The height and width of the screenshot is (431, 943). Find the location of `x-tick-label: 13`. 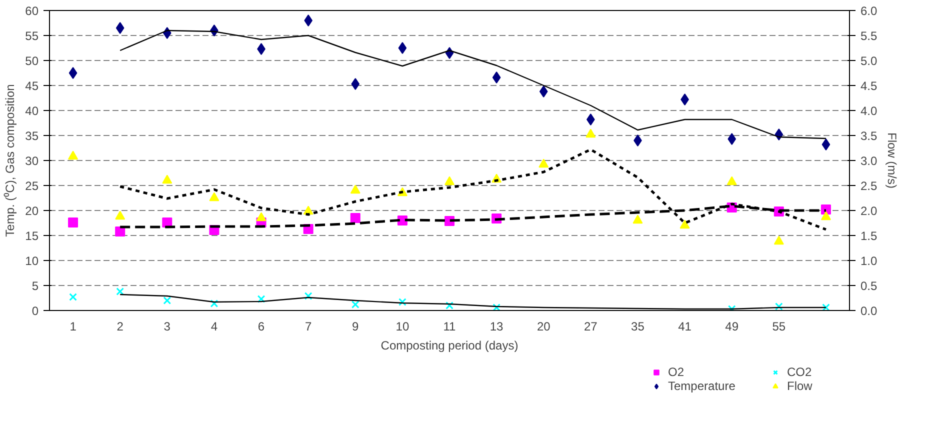

x-tick-label: 13 is located at coordinates (497, 327).